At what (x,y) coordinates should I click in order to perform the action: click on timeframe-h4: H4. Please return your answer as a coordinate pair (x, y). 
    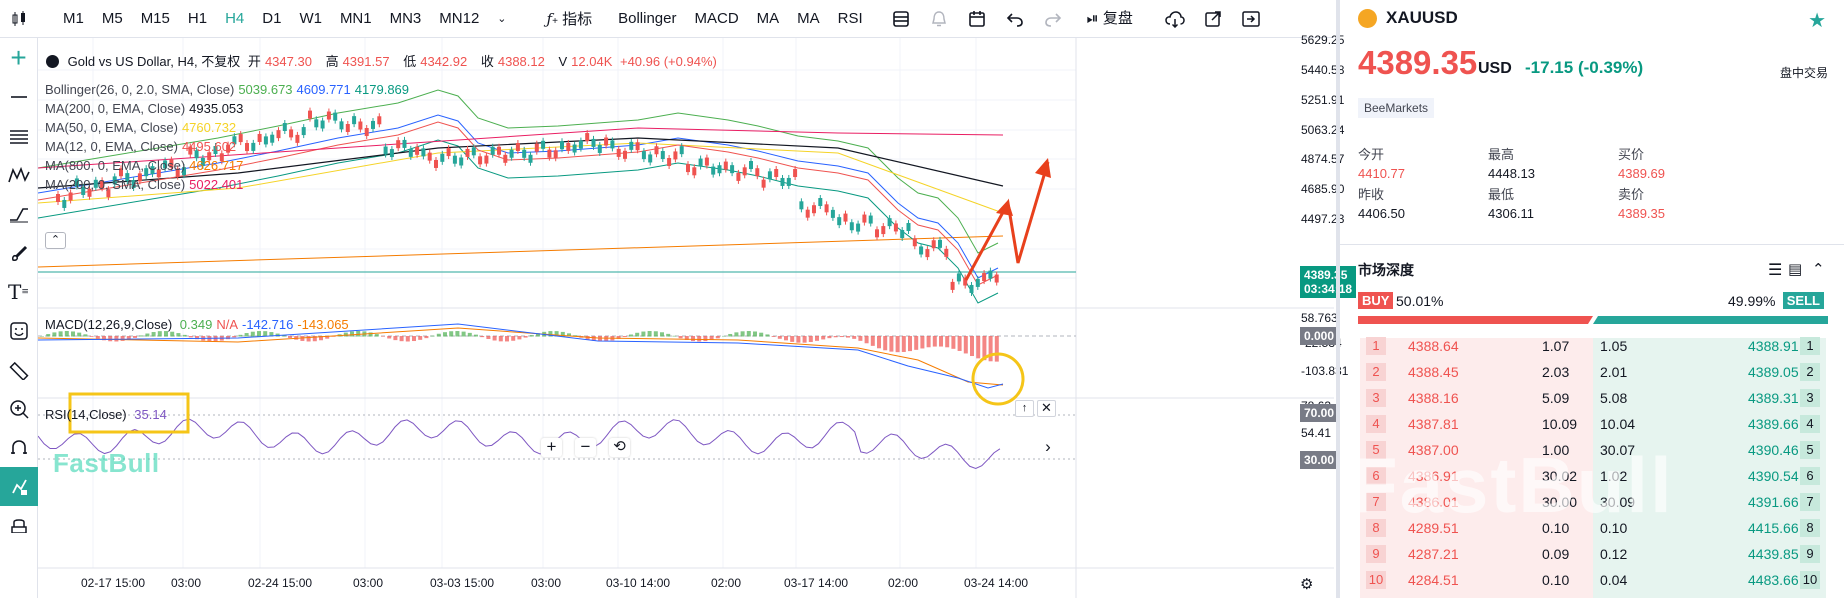
    Looking at the image, I should click on (235, 18).